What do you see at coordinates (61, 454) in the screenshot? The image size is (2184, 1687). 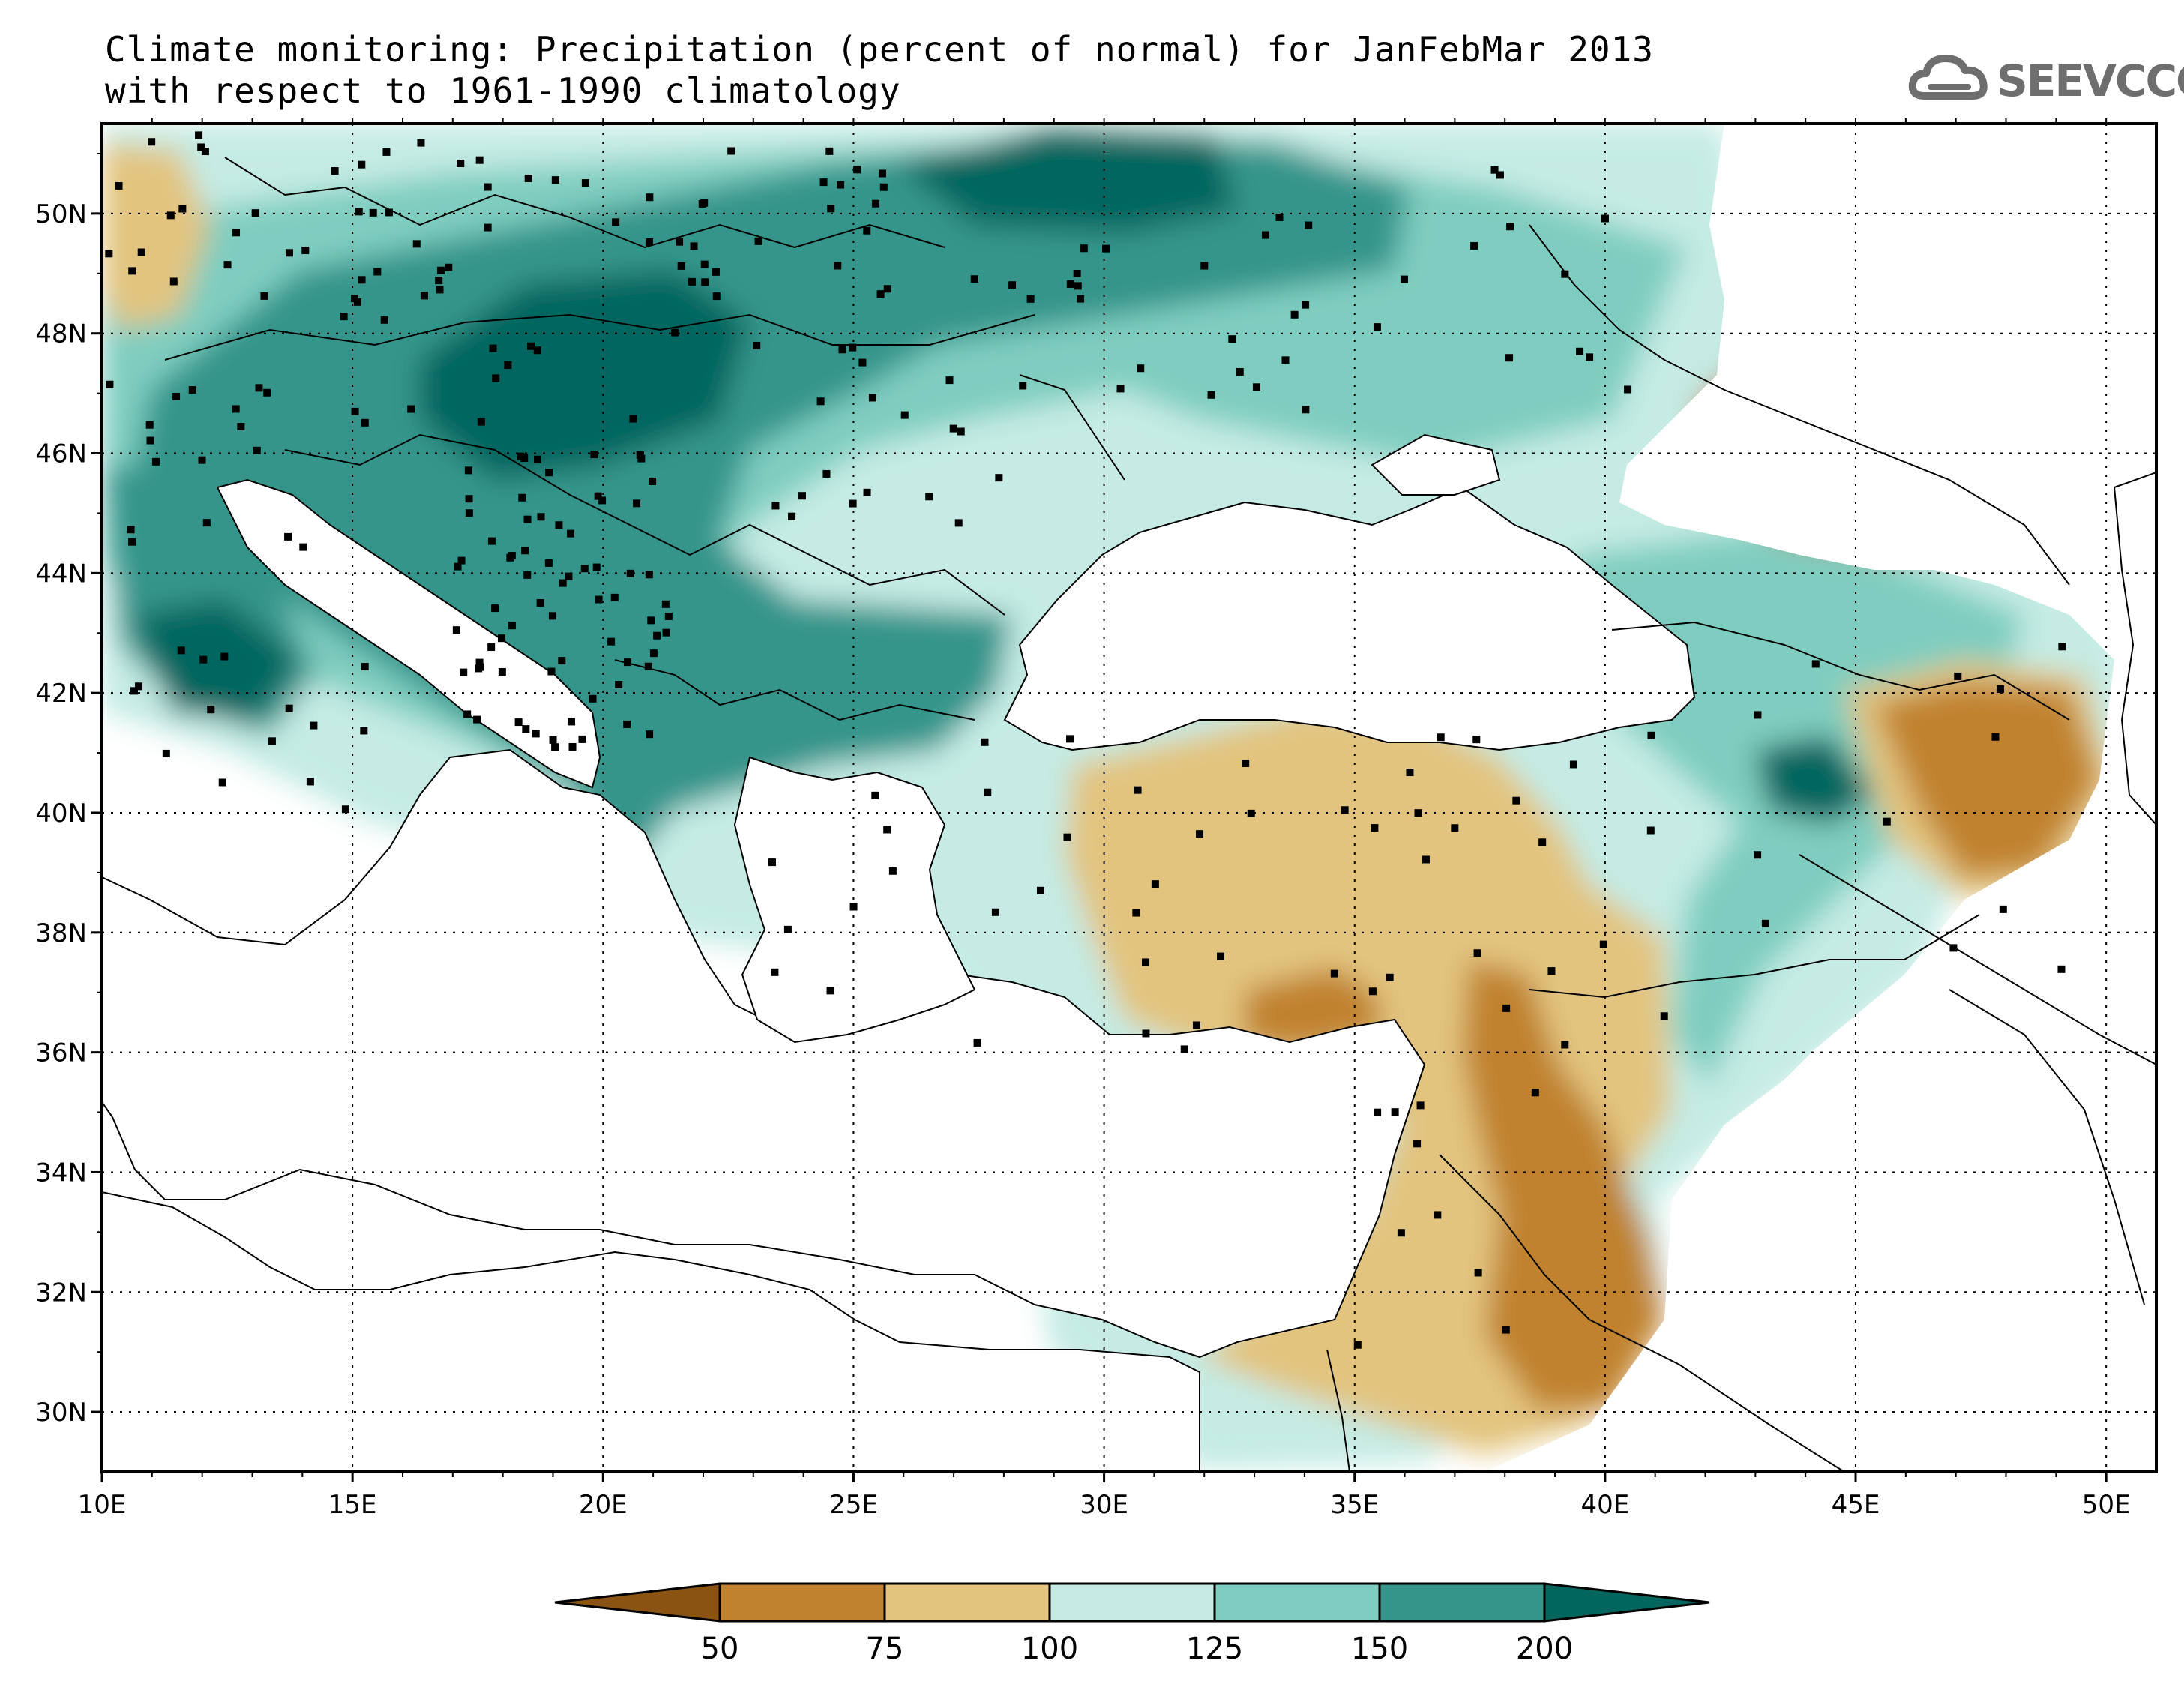 I see `lat-tick-label: 46N` at bounding box center [61, 454].